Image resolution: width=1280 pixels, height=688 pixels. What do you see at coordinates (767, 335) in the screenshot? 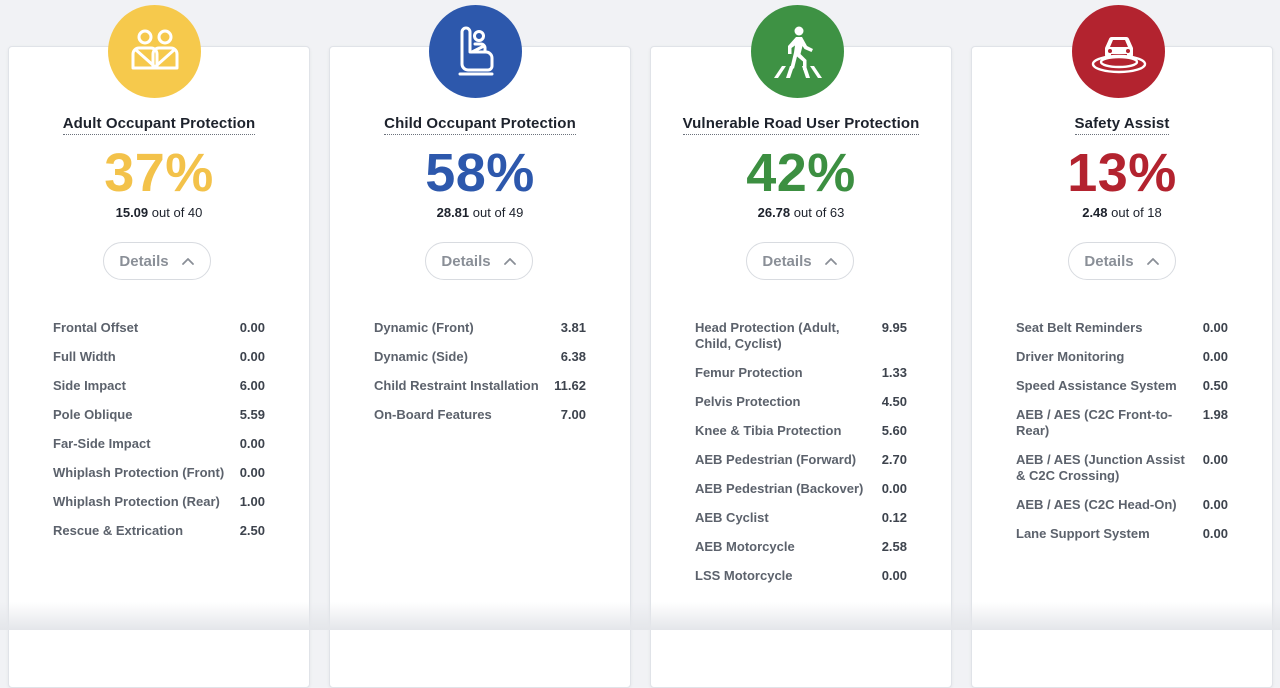
I see `row-label: Head Protection (Adult, Child, Cyclist)` at bounding box center [767, 335].